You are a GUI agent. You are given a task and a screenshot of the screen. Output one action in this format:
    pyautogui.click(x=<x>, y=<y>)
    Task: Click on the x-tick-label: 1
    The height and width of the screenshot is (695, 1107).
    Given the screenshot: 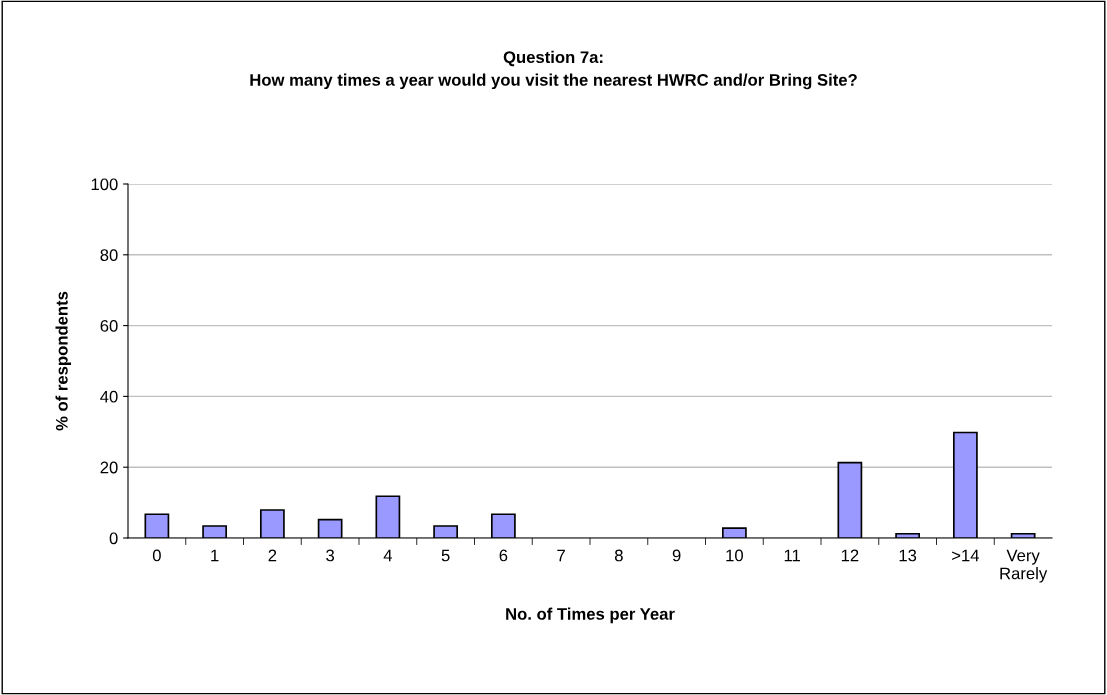 What is the action you would take?
    pyautogui.click(x=215, y=555)
    